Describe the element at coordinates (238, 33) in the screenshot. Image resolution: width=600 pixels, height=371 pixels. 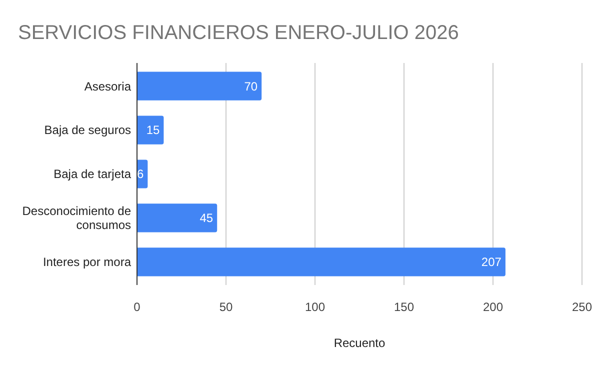
I see `chart-title: SERVICIOS FINANCIEROS ENERO-JULIO 2026` at that location.